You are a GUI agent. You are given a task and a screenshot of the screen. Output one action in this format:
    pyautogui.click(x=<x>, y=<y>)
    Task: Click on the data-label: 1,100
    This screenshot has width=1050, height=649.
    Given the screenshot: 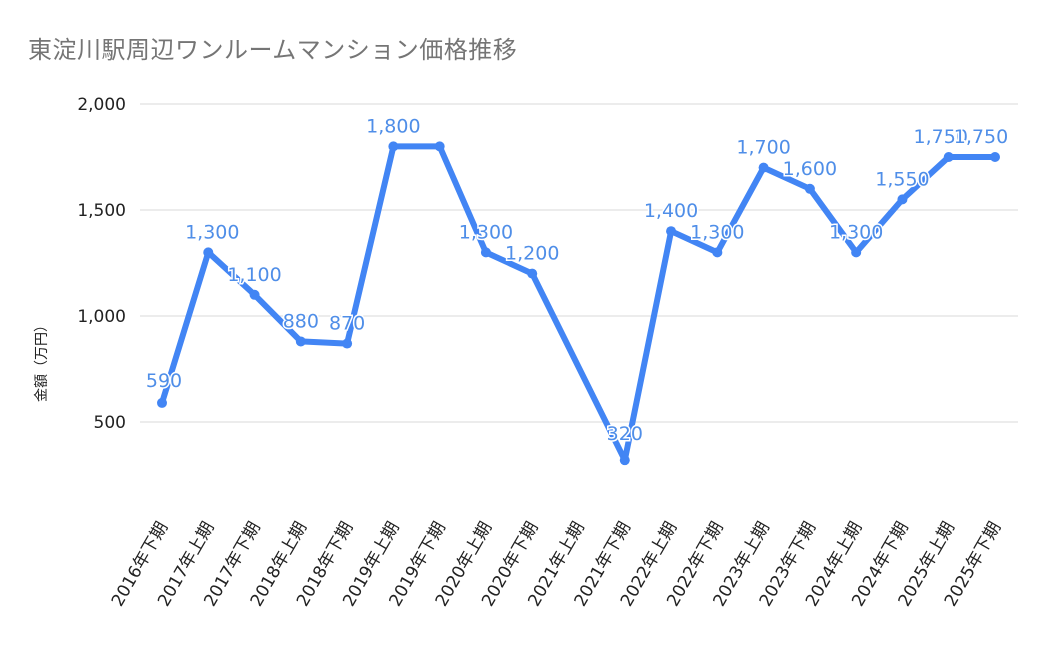 What is the action you would take?
    pyautogui.click(x=254, y=275)
    